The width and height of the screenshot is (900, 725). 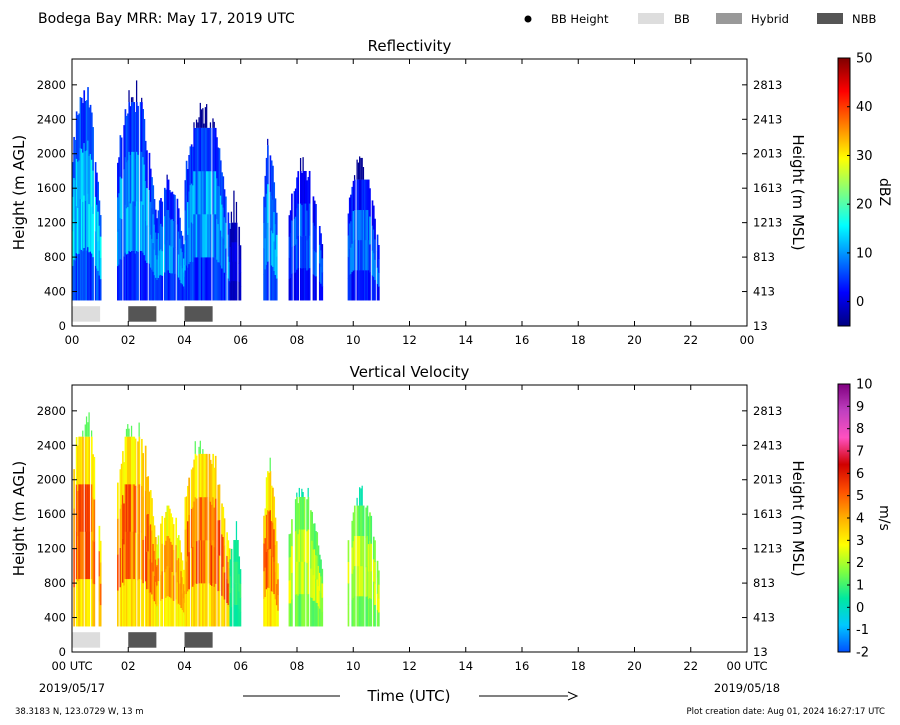 What do you see at coordinates (844, 192) in the screenshot?
I see `colorbar` at bounding box center [844, 192].